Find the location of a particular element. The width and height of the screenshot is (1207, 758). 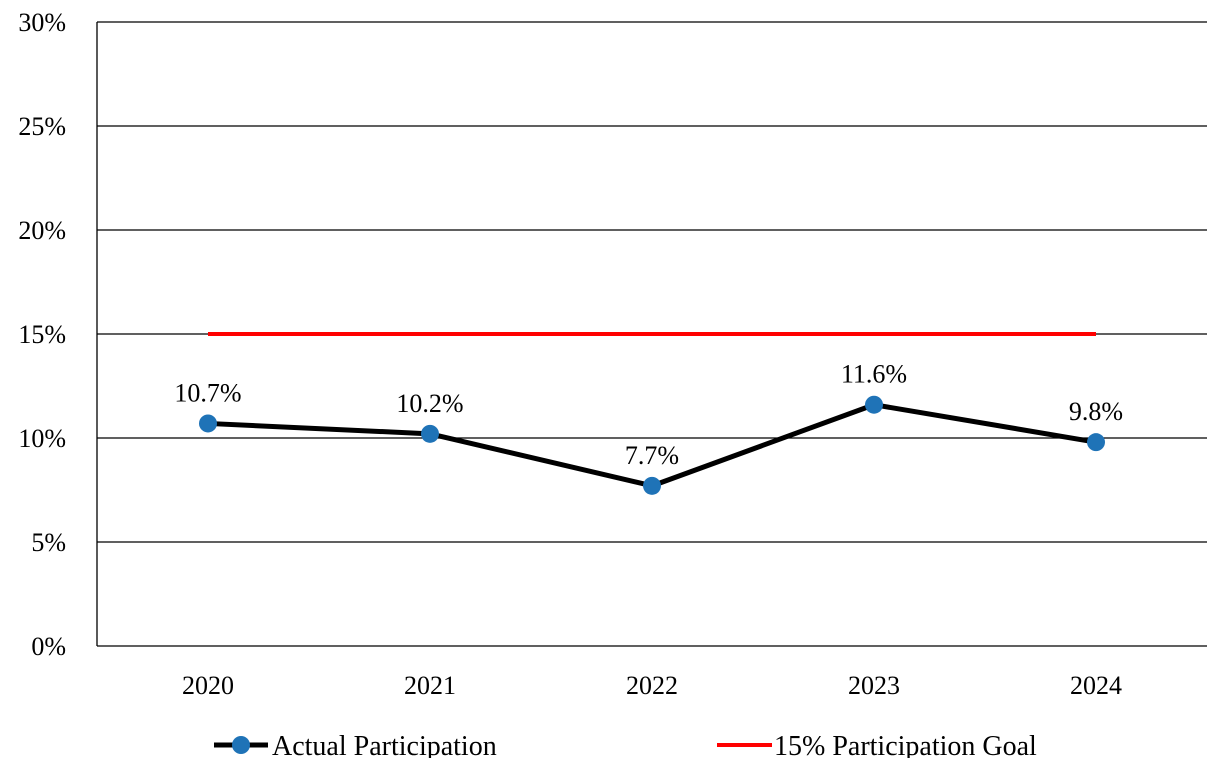

x-tick-label: 2024 is located at coordinates (1096, 685).